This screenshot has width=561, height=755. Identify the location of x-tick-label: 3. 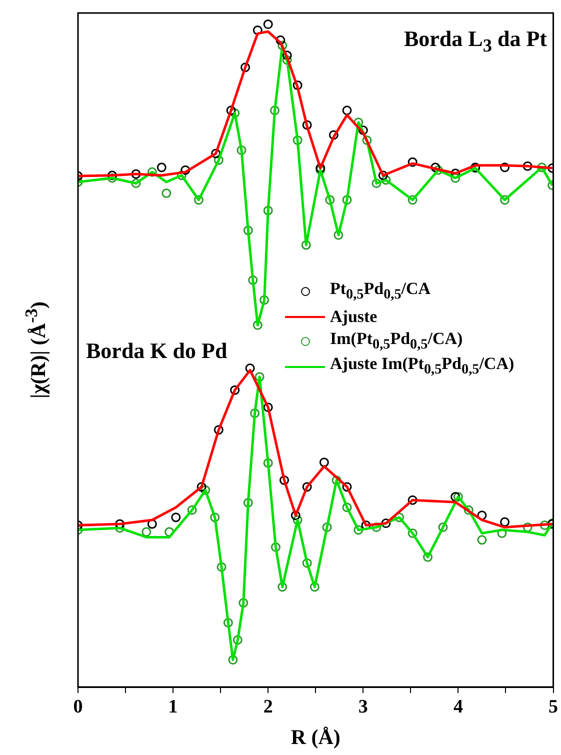
(363, 707).